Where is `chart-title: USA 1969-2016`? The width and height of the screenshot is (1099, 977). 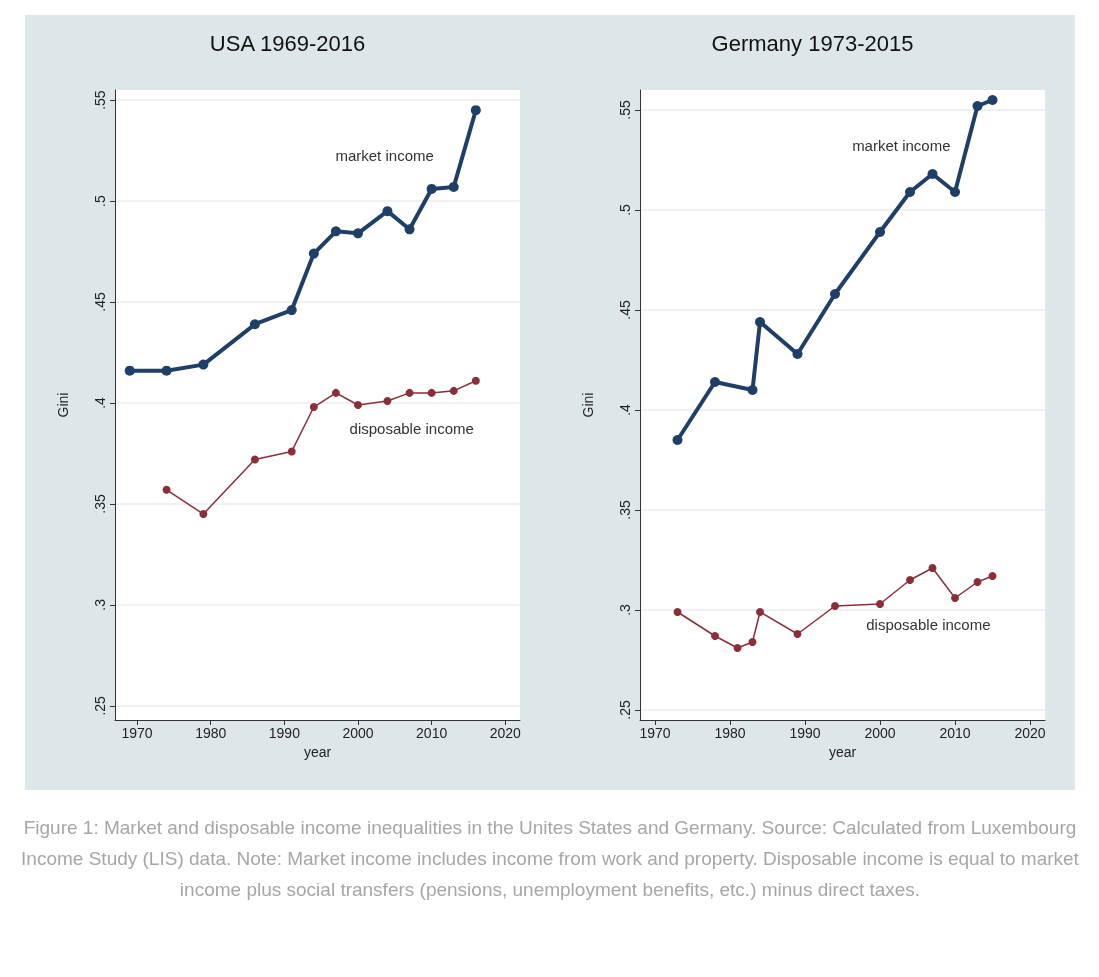
chart-title: USA 1969-2016 is located at coordinates (287, 43).